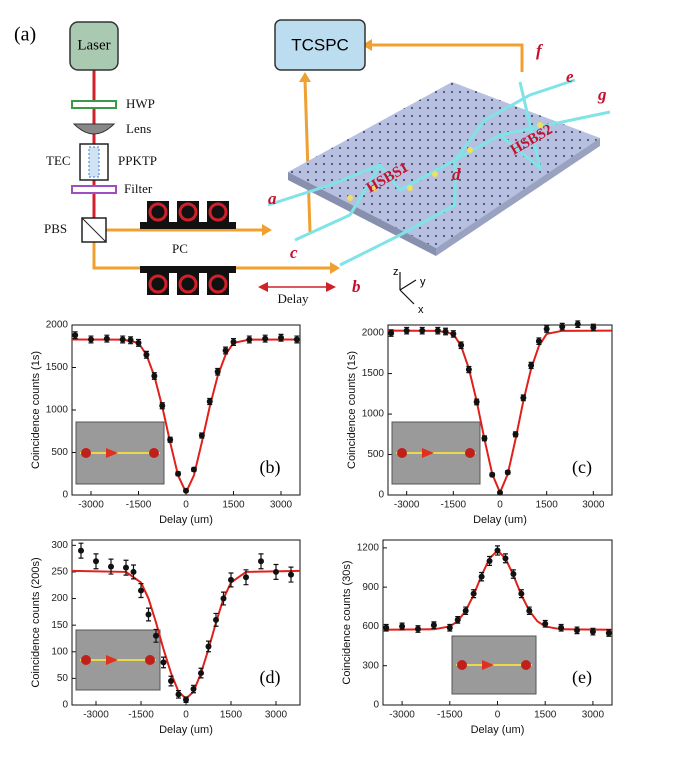 The image size is (680, 760). What do you see at coordinates (582, 467) in the screenshot?
I see `panel-label: (c)` at bounding box center [582, 467].